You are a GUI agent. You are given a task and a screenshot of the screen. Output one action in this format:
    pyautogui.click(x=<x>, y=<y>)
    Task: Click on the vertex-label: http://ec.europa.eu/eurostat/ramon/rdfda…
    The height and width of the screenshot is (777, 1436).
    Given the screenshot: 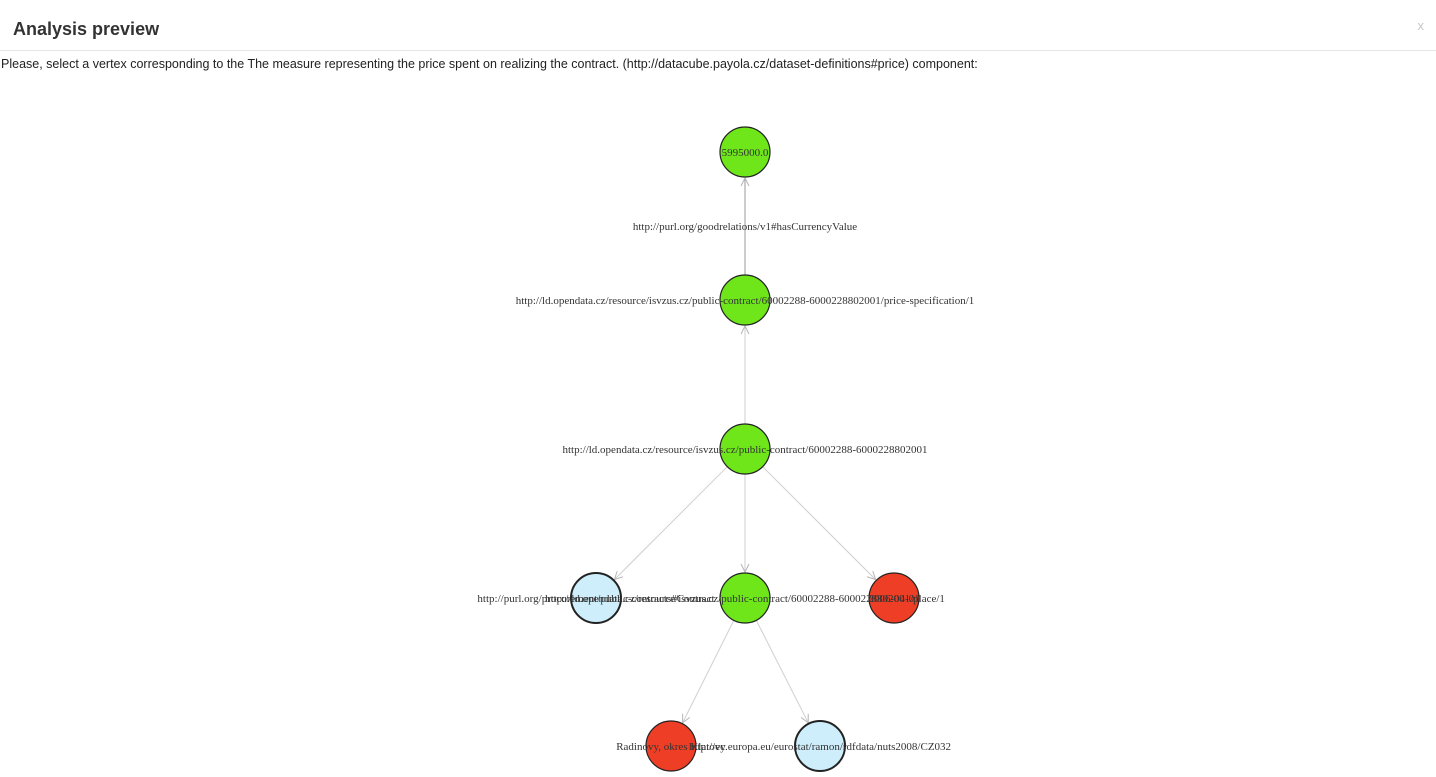 What is the action you would take?
    pyautogui.click(x=820, y=747)
    